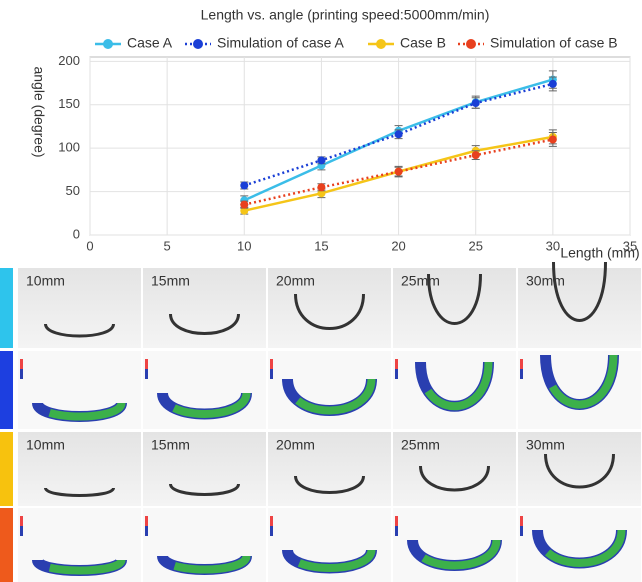  What do you see at coordinates (554, 43) in the screenshot?
I see `legend-label: Simulation of case B` at bounding box center [554, 43].